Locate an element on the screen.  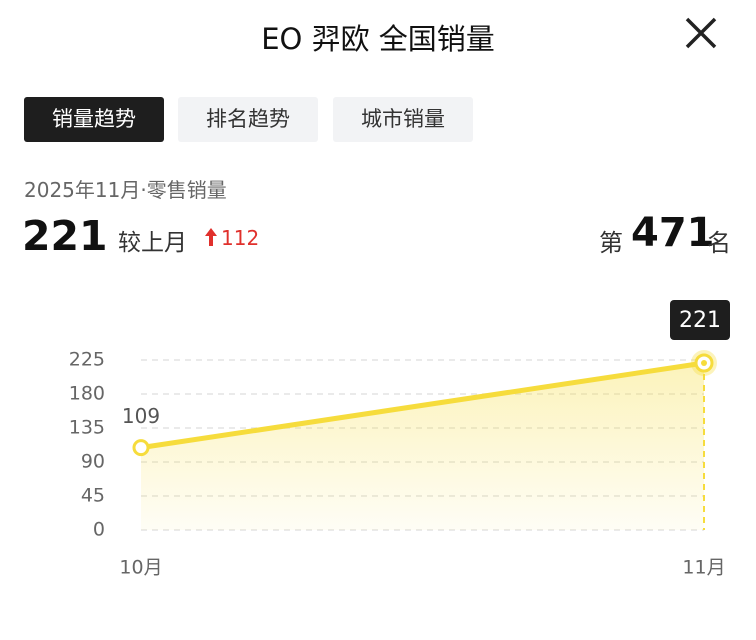
line is located at coordinates (422, 405).